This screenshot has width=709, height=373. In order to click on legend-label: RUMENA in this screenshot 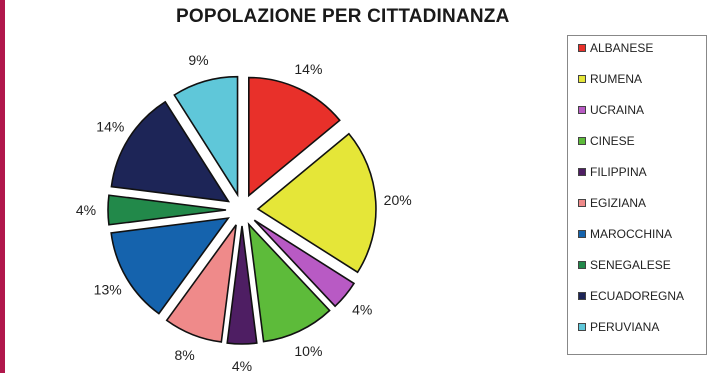, I will do `click(616, 79)`.